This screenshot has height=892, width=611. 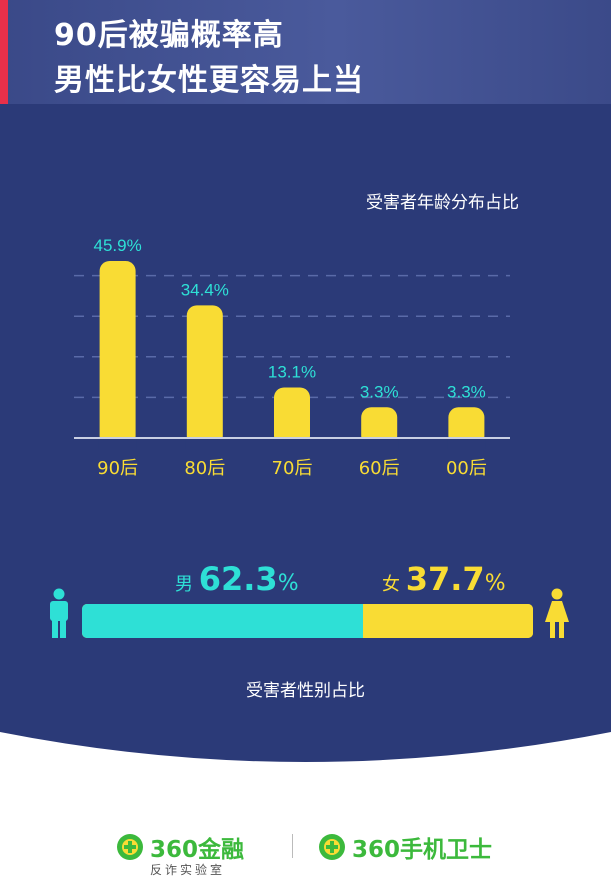 I want to click on female-text: 女, so click(x=391, y=584).